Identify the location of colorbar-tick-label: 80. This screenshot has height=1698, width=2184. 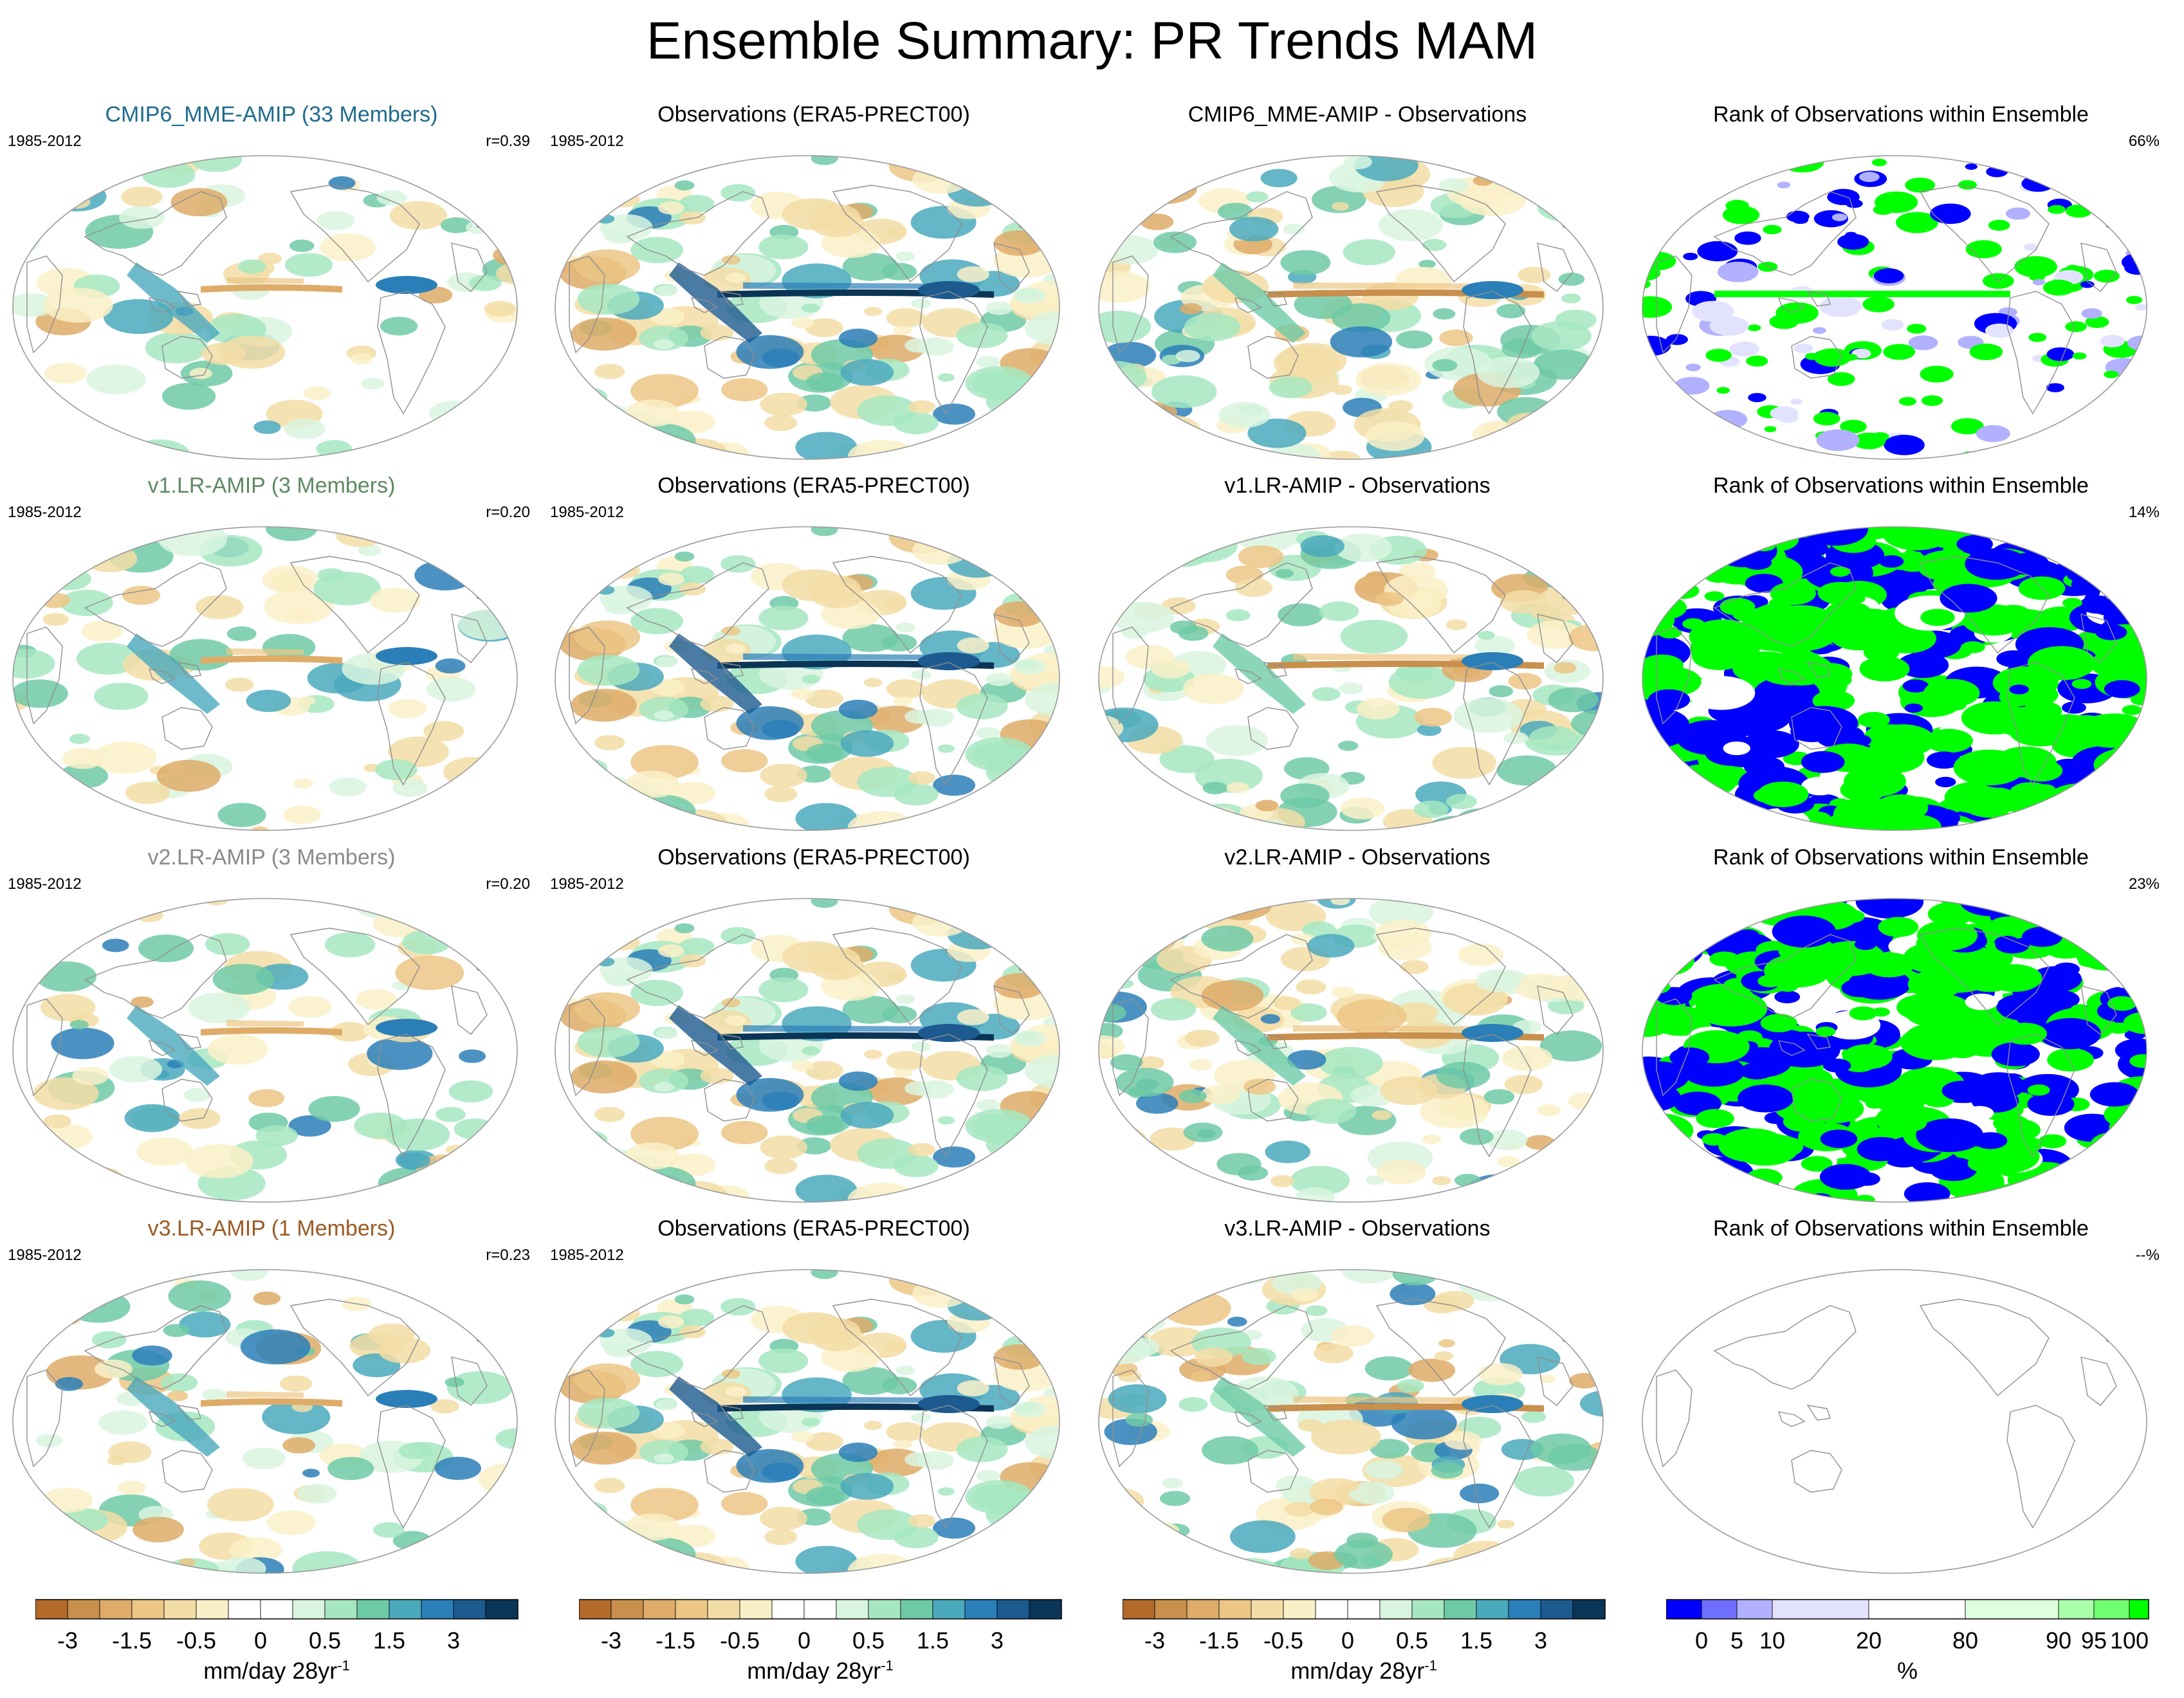
(1965, 1640).